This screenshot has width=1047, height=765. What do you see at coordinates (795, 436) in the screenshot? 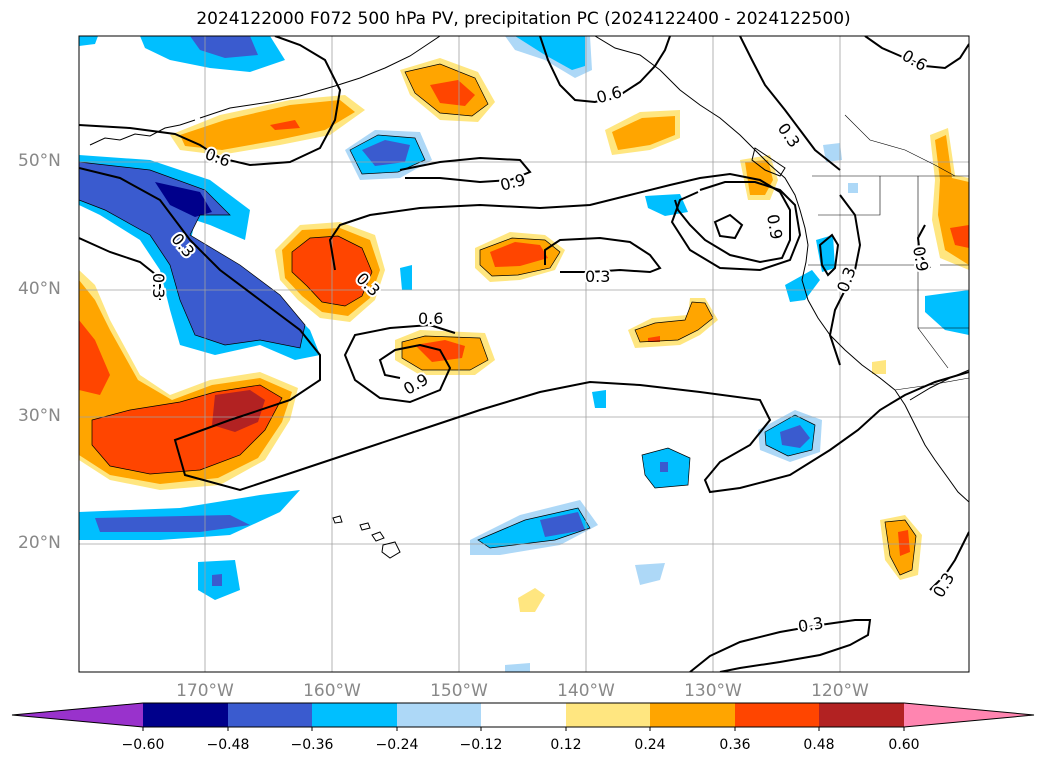
I see `shade-neg-7c` at bounding box center [795, 436].